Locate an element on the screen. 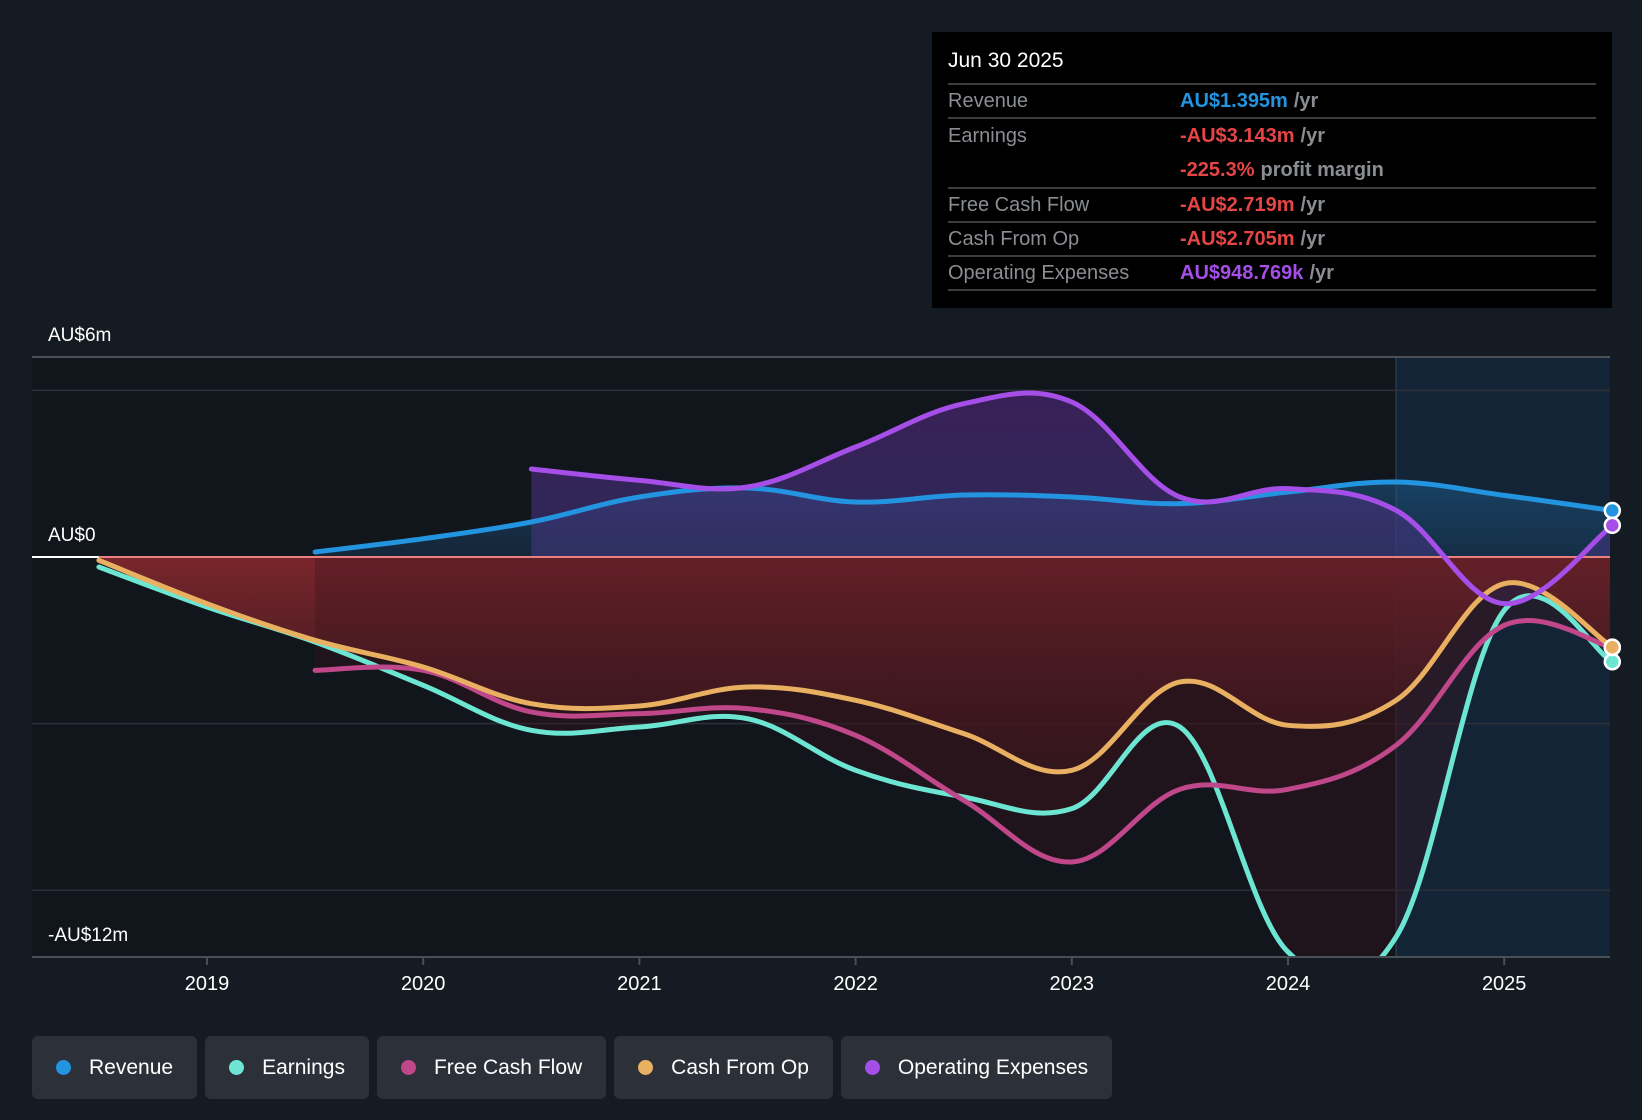 The image size is (1642, 1120). series-line-operating-expenses is located at coordinates (1069, 498).